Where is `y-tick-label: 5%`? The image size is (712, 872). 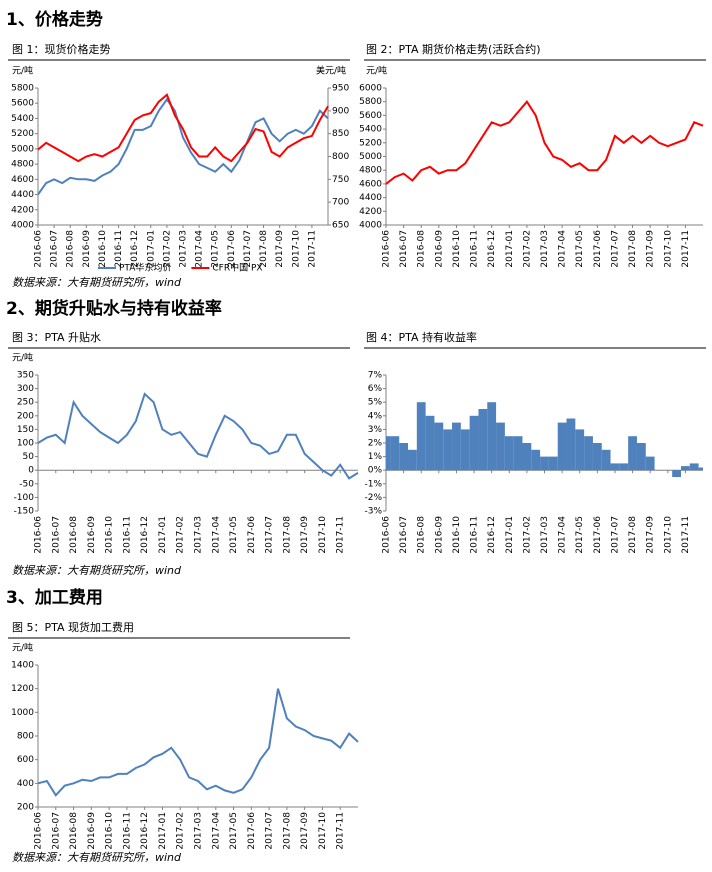 y-tick-label: 5% is located at coordinates (375, 403).